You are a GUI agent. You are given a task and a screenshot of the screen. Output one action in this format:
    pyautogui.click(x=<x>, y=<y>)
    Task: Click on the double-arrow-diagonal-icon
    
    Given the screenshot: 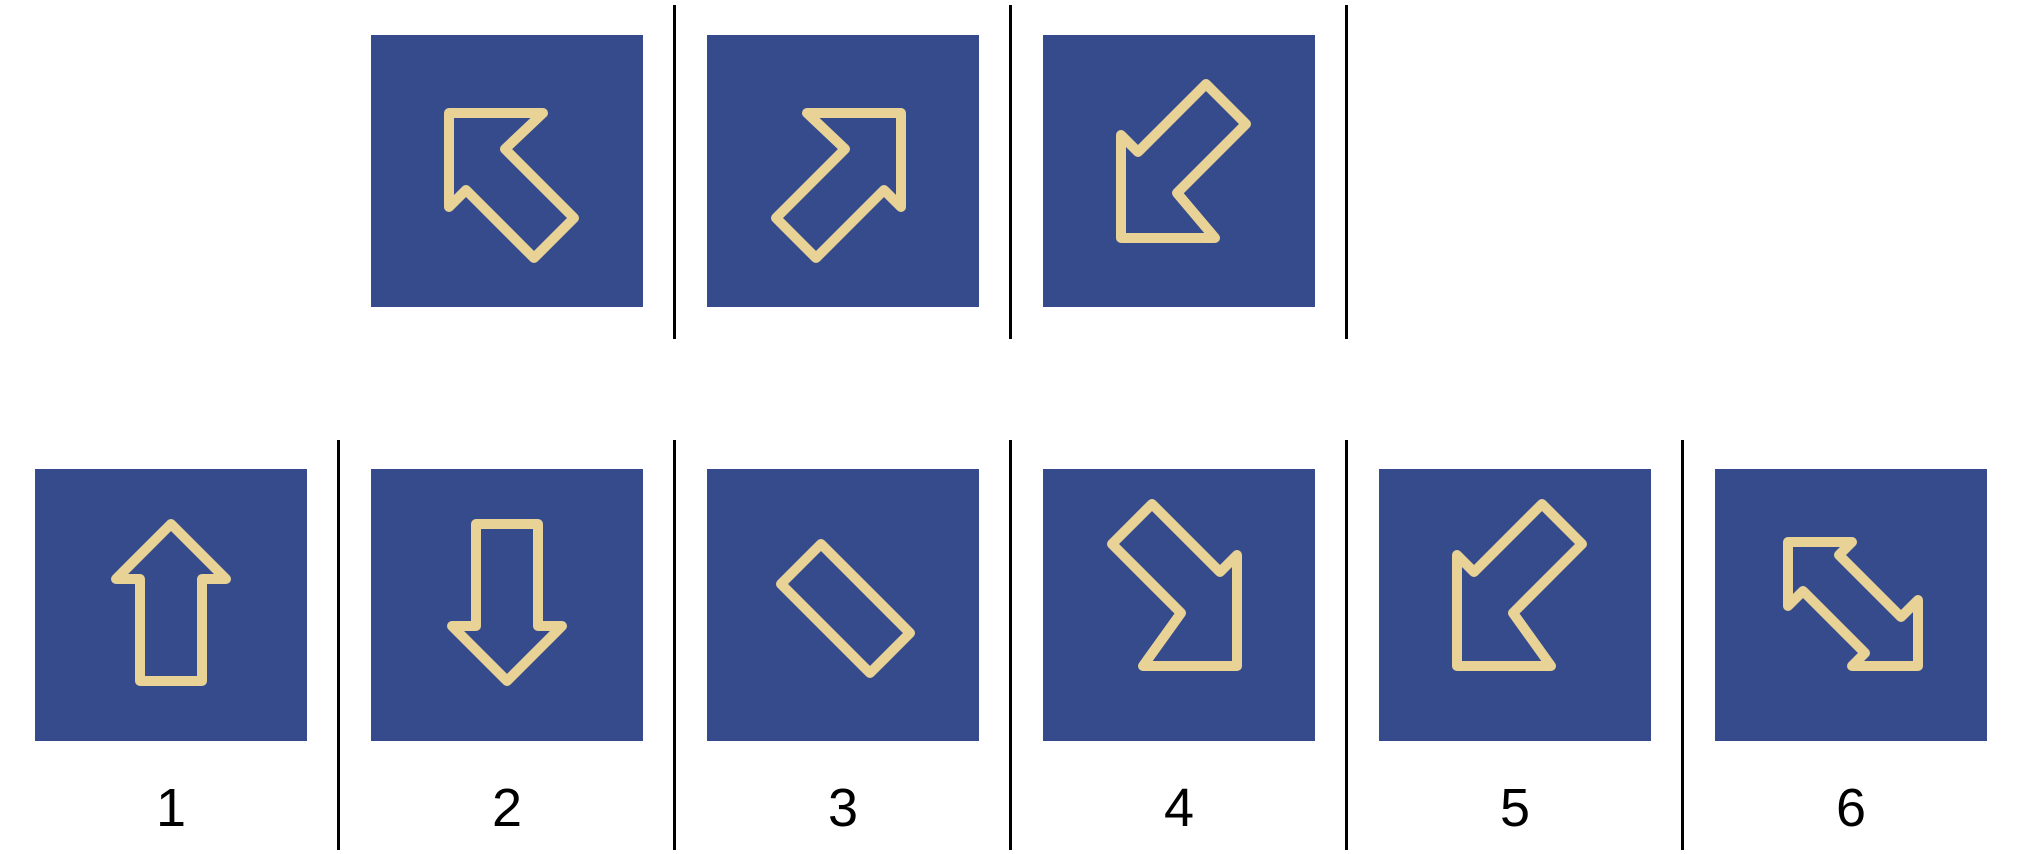 What is the action you would take?
    pyautogui.click(x=1853, y=604)
    